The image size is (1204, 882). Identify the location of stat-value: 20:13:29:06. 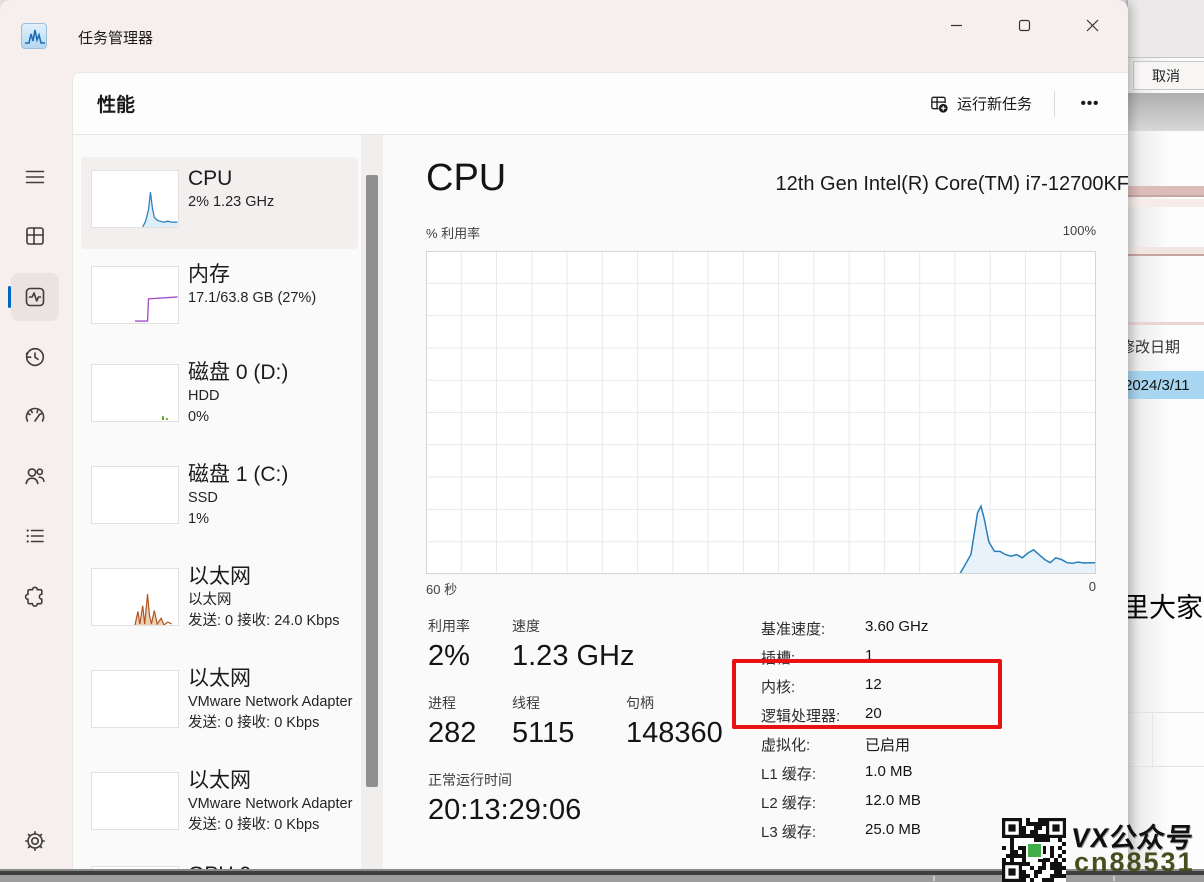
(505, 810).